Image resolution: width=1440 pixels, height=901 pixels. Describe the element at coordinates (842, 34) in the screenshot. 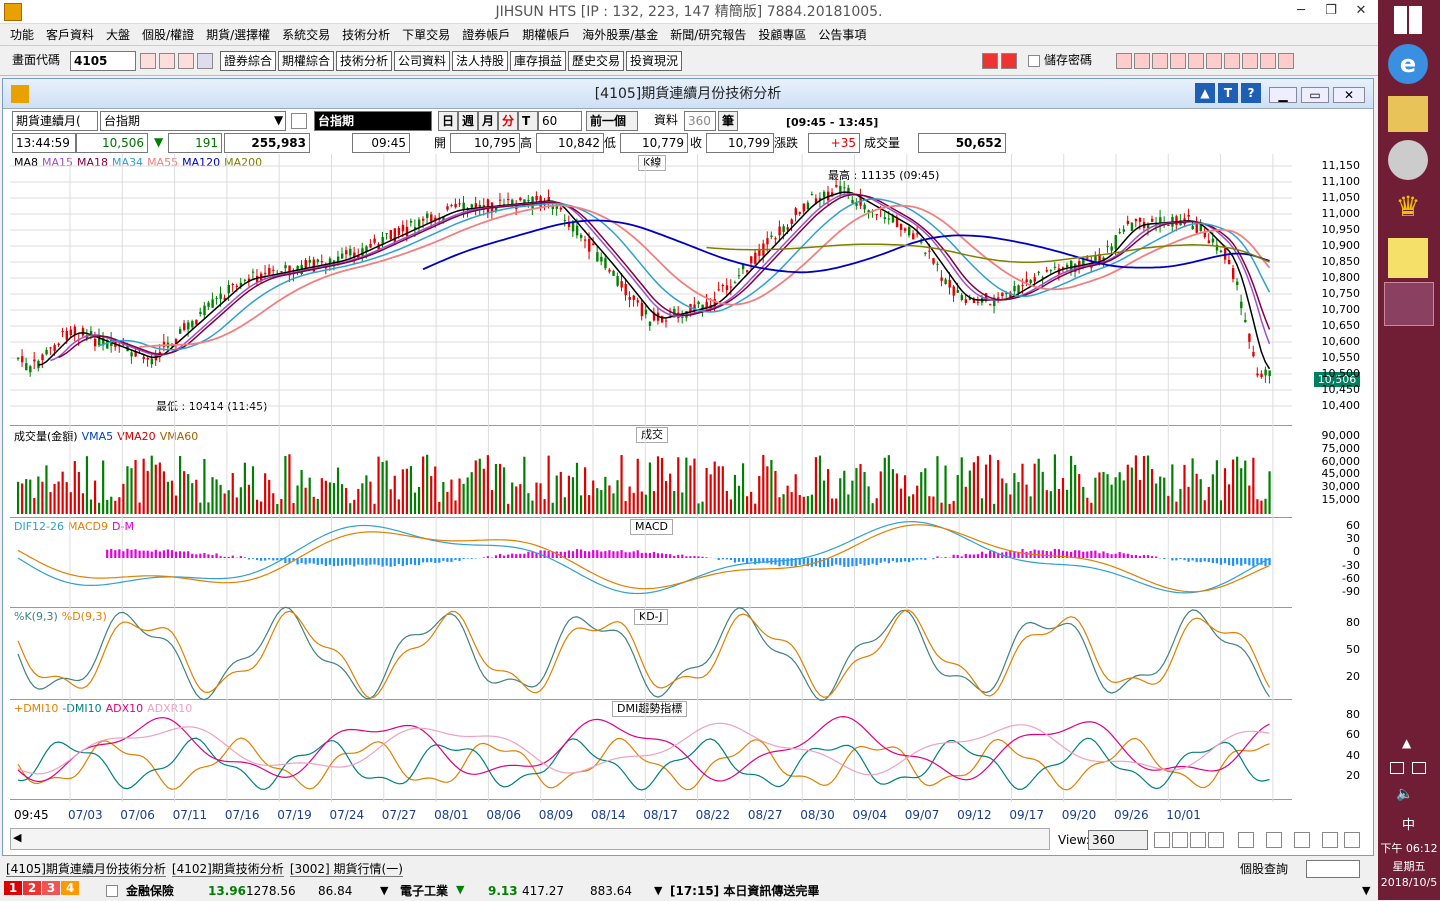

I see `menu-item-13: 公告事項` at that location.